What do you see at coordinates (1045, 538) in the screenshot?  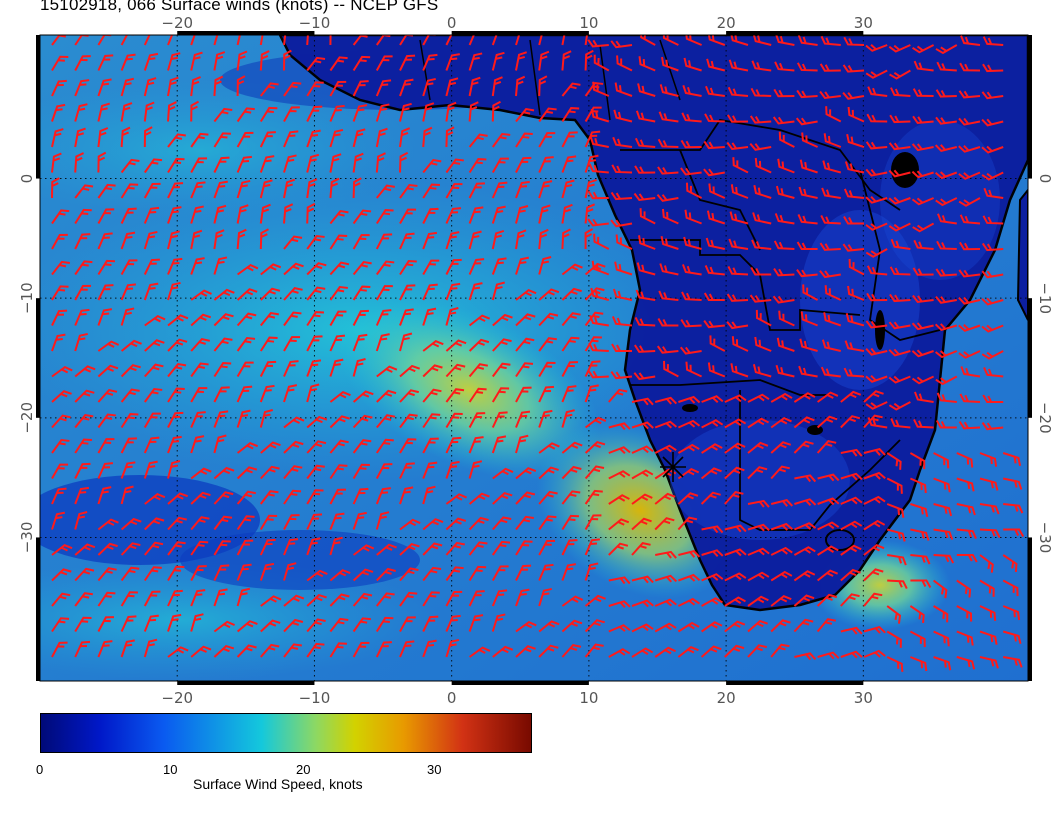 I see `lat-tick-right: −30` at bounding box center [1045, 538].